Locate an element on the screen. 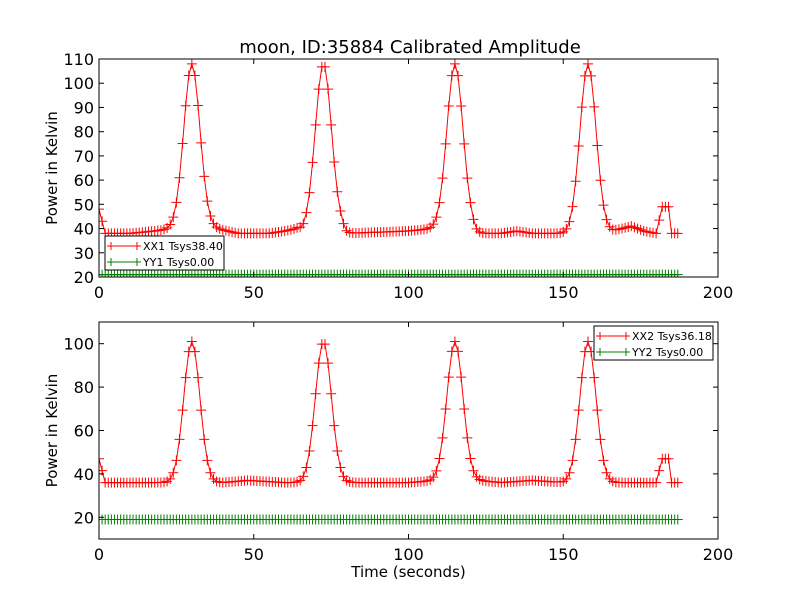 This screenshot has width=800, height=600. legend-label: YY2 Tsys0.00 is located at coordinates (667, 352).